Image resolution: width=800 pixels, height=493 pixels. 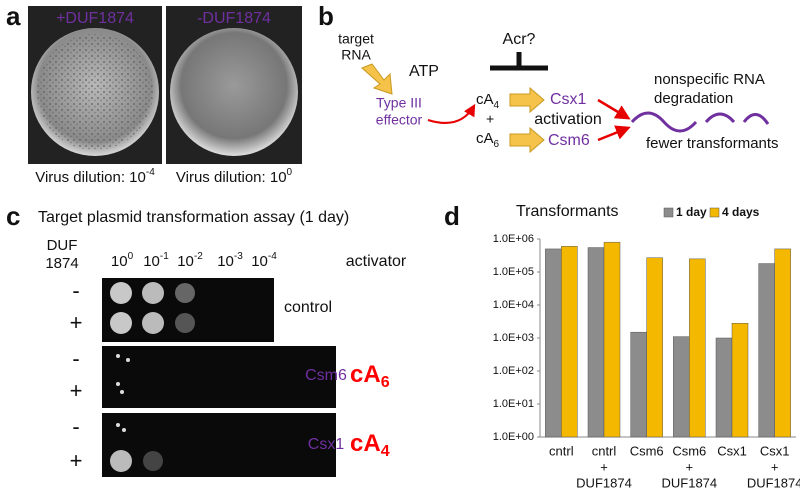 I want to click on csm6: Csm6, so click(x=569, y=140).